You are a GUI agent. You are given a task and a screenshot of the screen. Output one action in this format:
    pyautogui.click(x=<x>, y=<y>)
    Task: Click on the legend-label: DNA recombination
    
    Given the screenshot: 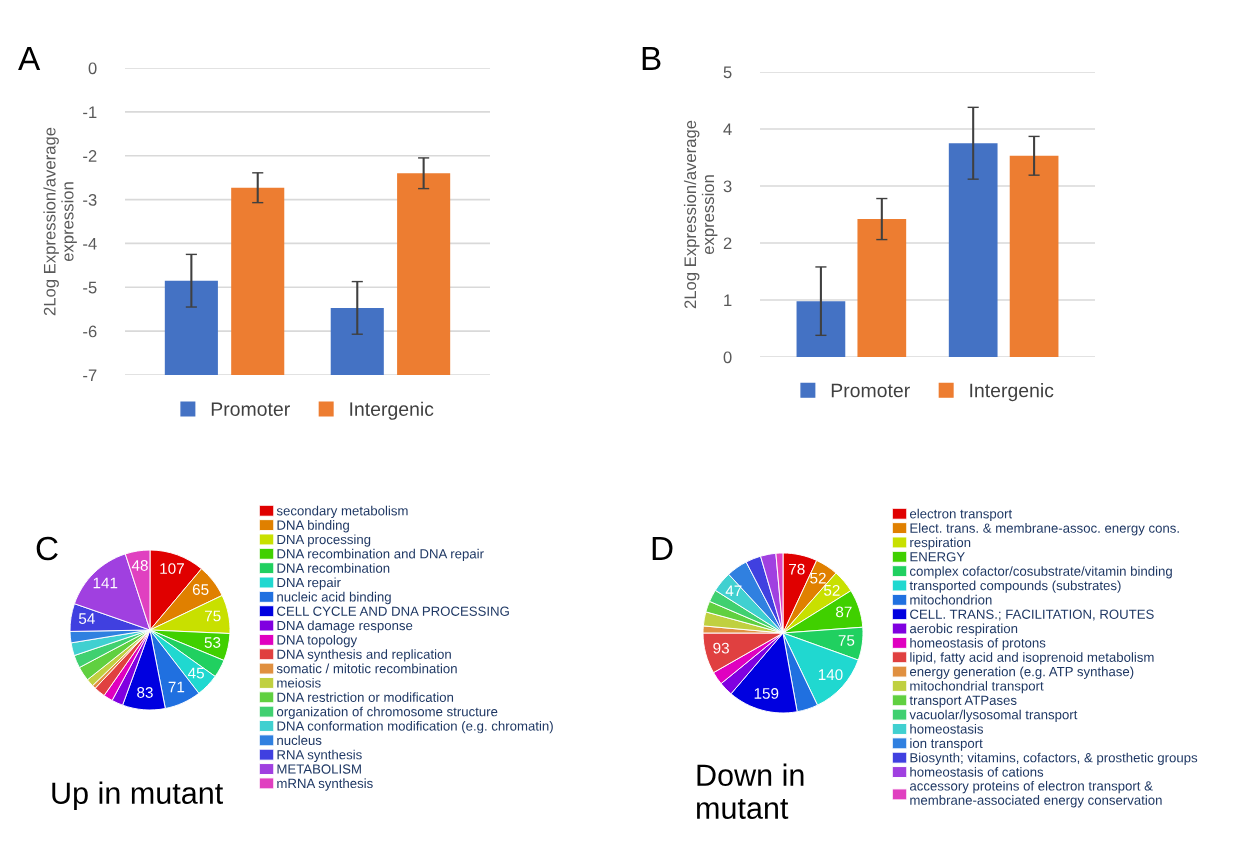 What is the action you would take?
    pyautogui.click(x=333, y=568)
    